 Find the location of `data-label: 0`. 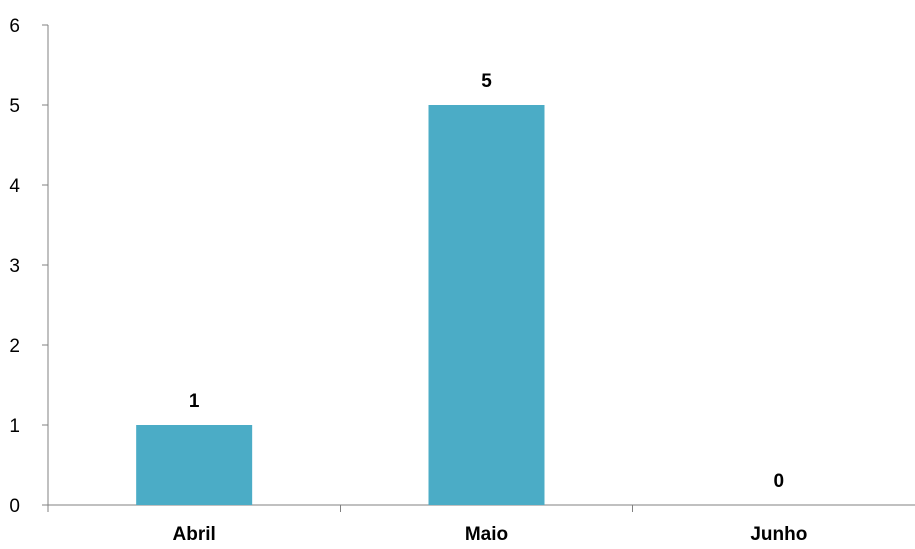

data-label: 0 is located at coordinates (779, 481).